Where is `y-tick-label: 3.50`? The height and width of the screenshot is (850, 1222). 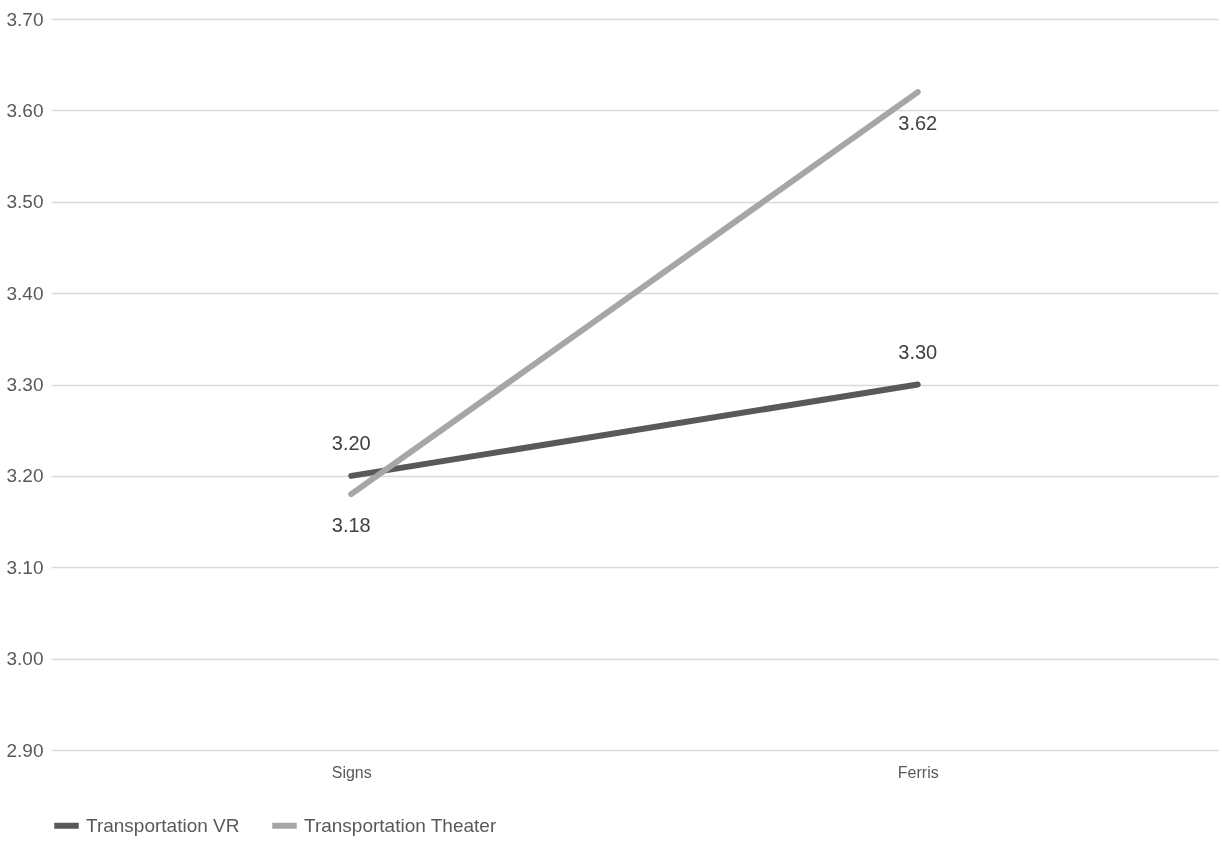
y-tick-label: 3.50 is located at coordinates (25, 202).